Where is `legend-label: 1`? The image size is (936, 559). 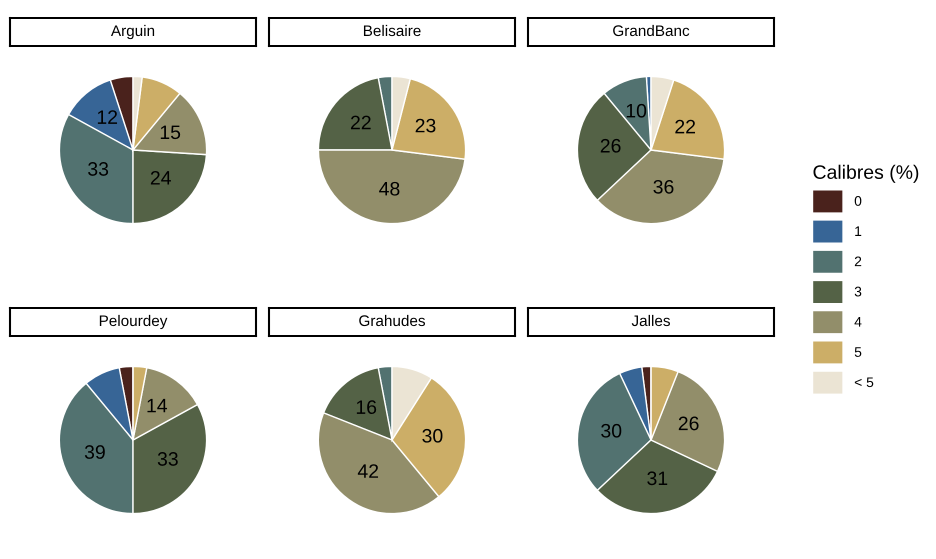 legend-label: 1 is located at coordinates (858, 231).